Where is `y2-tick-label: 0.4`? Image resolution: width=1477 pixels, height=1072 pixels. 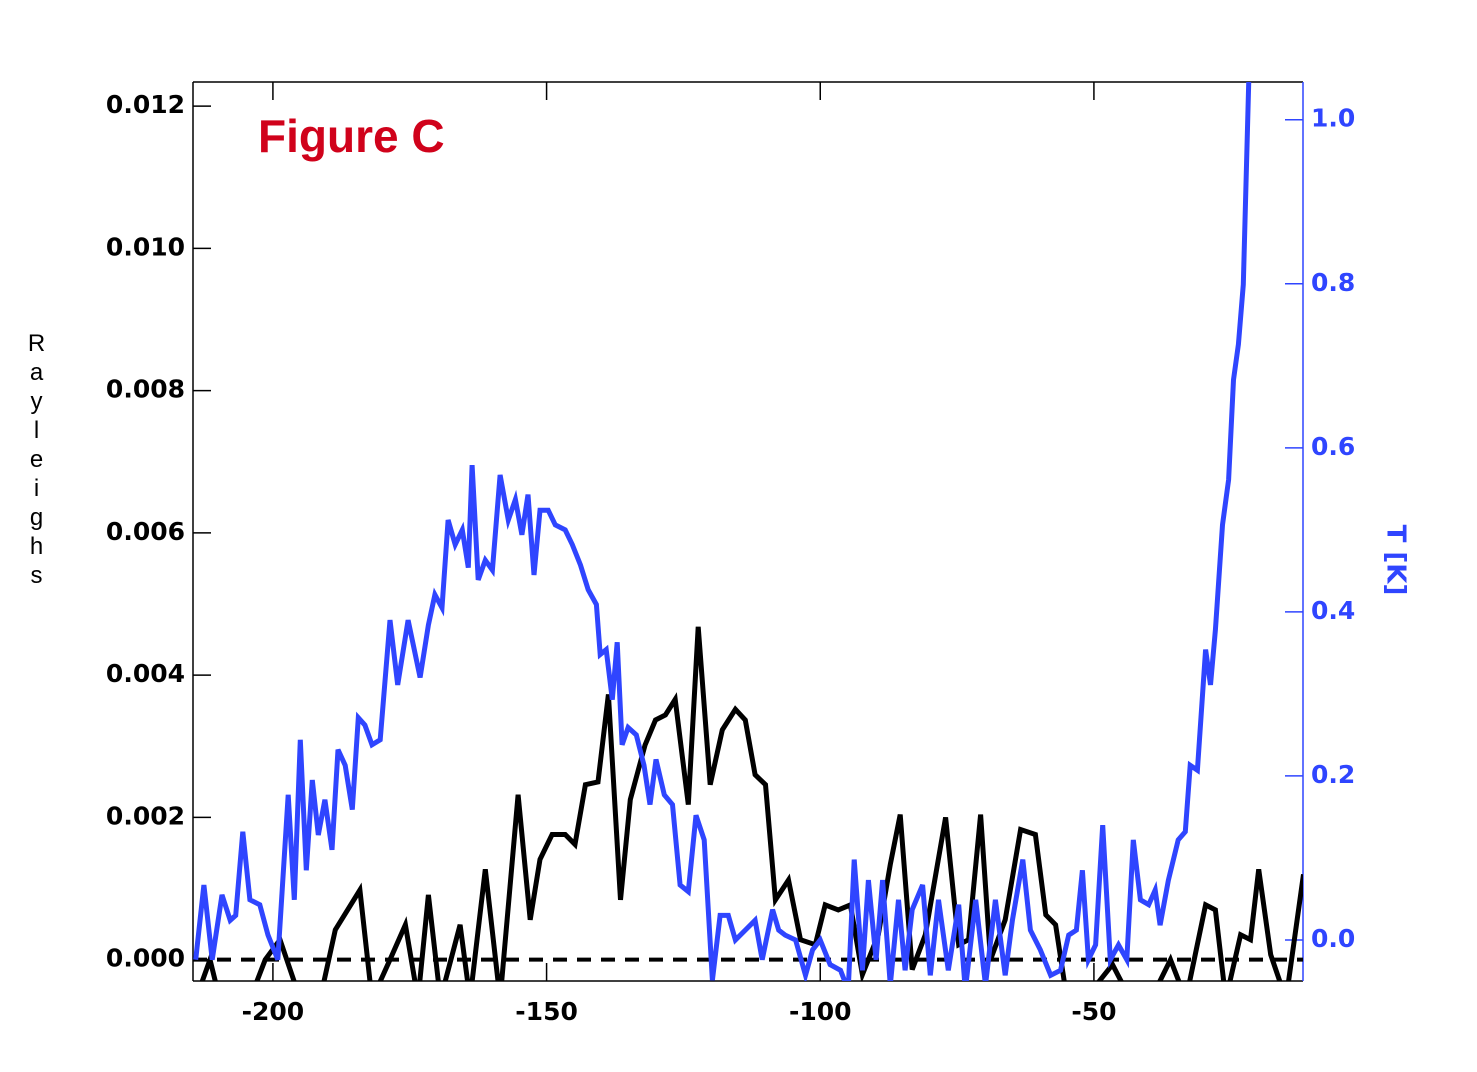
y2-tick-label: 0.4 is located at coordinates (1333, 610).